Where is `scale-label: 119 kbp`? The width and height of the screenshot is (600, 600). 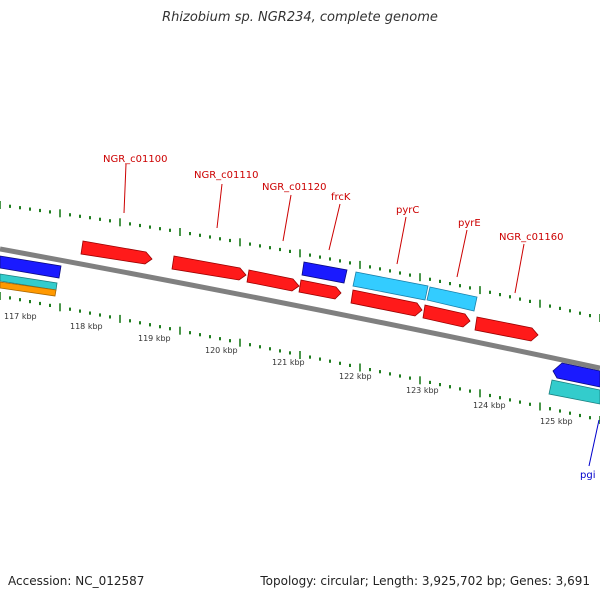 scale-label: 119 kbp is located at coordinates (154, 338).